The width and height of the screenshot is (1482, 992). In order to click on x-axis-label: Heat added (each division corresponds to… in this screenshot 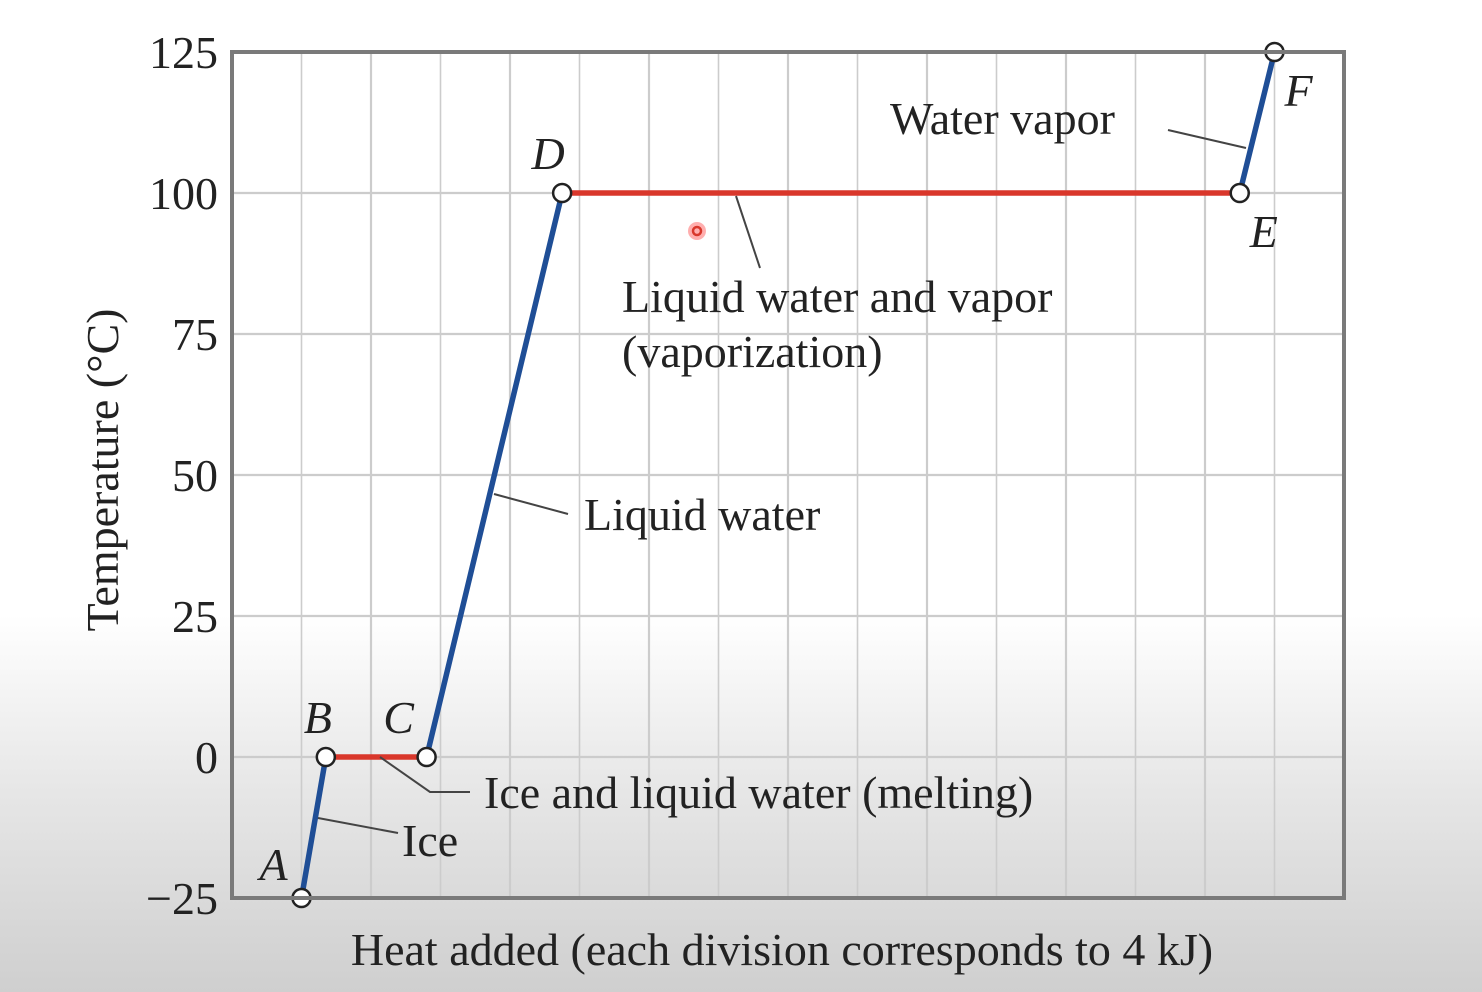, I will do `click(782, 949)`.